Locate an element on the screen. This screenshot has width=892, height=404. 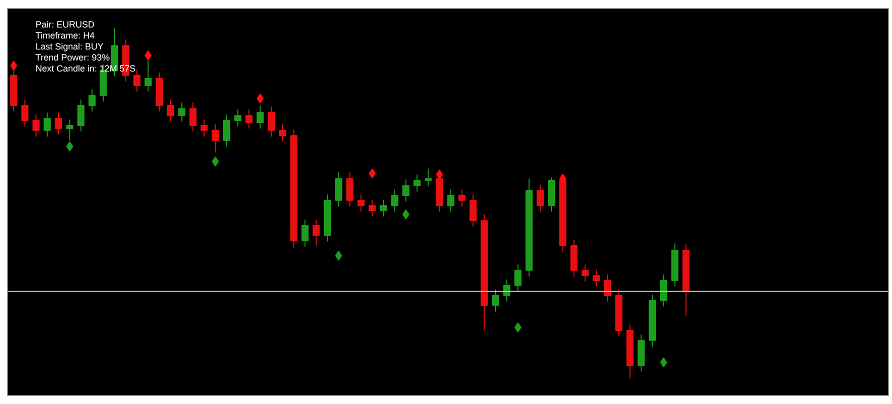
annotation: Trend Power: 93% is located at coordinates (73, 57).